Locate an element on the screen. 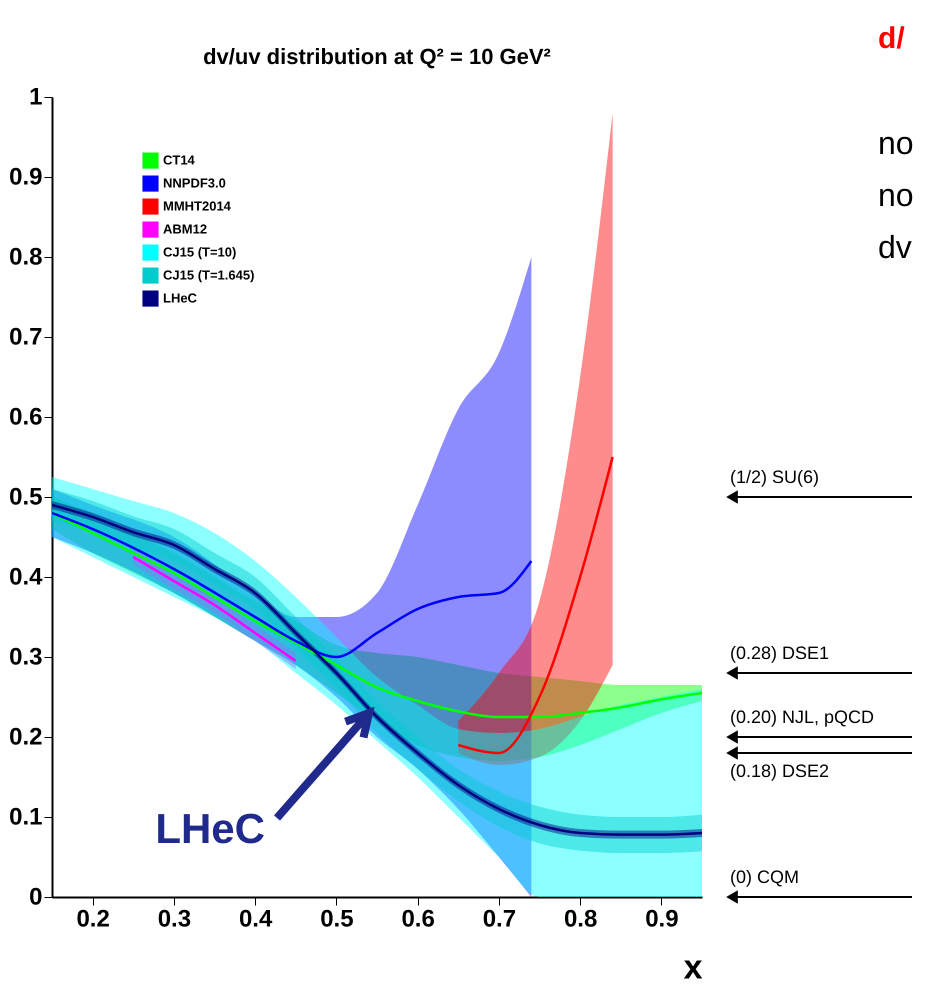  y-tick-label: 0 is located at coordinates (35, 897).